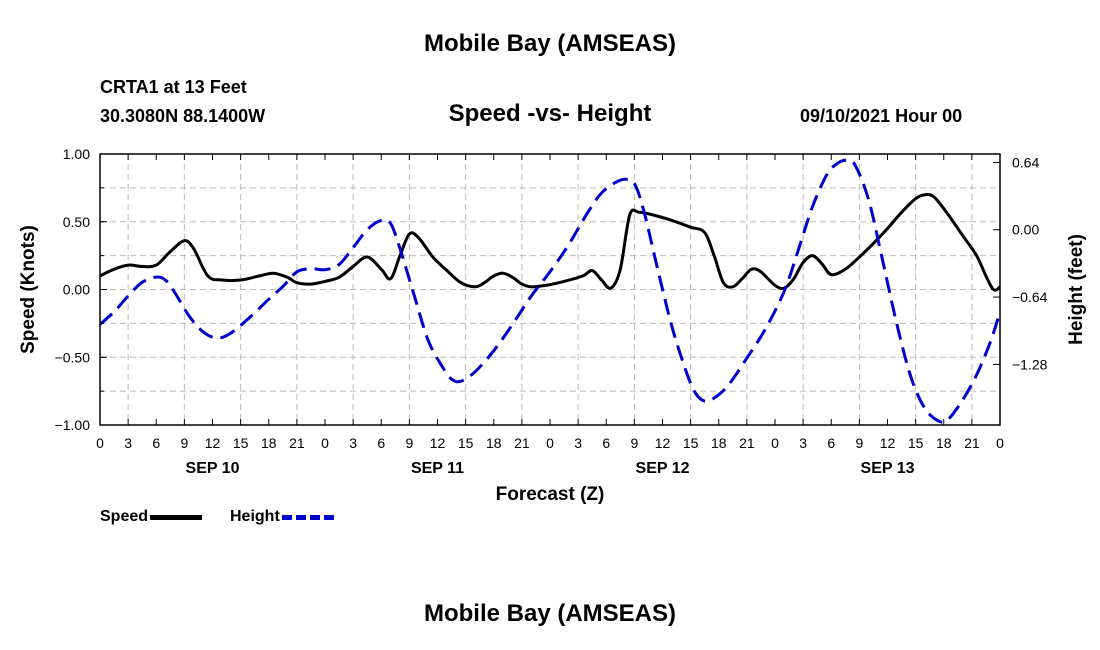  What do you see at coordinates (1076, 289) in the screenshot?
I see `y2-axis-title: Height (feet)` at bounding box center [1076, 289].